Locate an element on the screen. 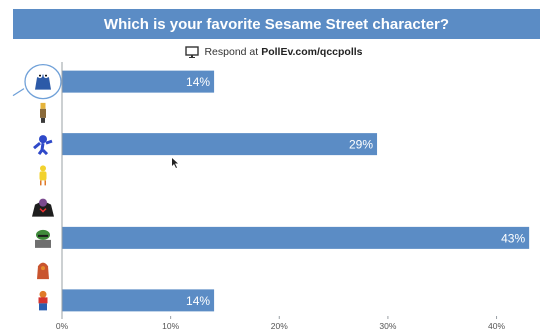 This screenshot has height=334, width=548. x-tick-label: 10% is located at coordinates (170, 326).